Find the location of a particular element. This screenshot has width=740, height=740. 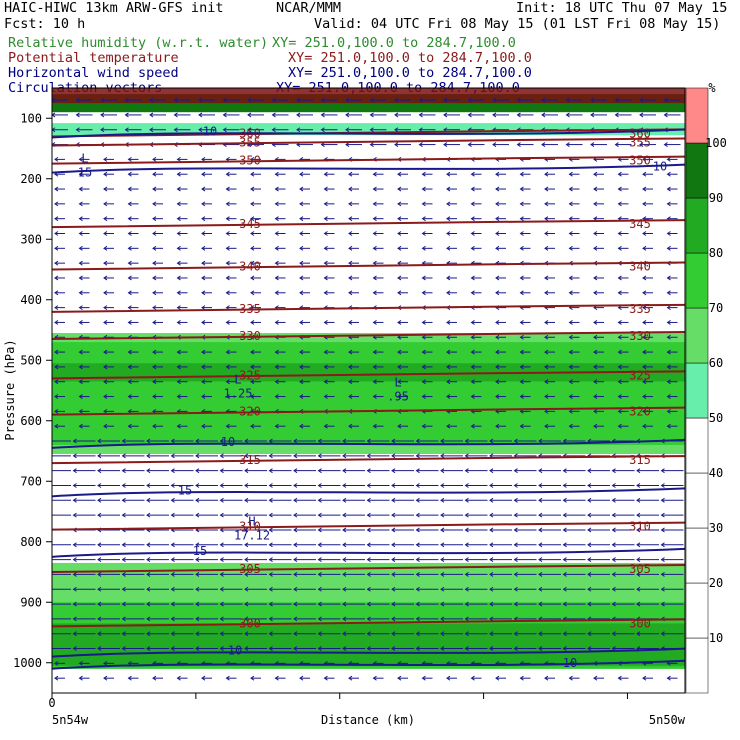

wind-contour is located at coordinates (368, 552).